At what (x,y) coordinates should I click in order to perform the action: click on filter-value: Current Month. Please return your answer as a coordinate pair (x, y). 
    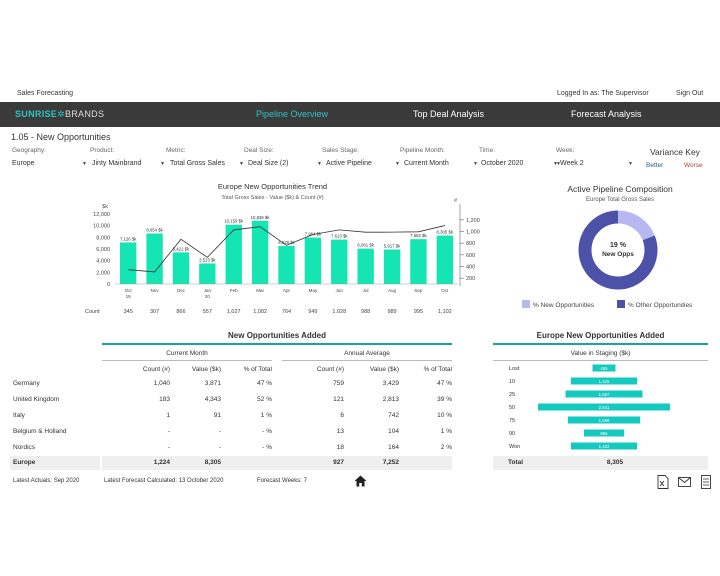
    Looking at the image, I should click on (426, 163).